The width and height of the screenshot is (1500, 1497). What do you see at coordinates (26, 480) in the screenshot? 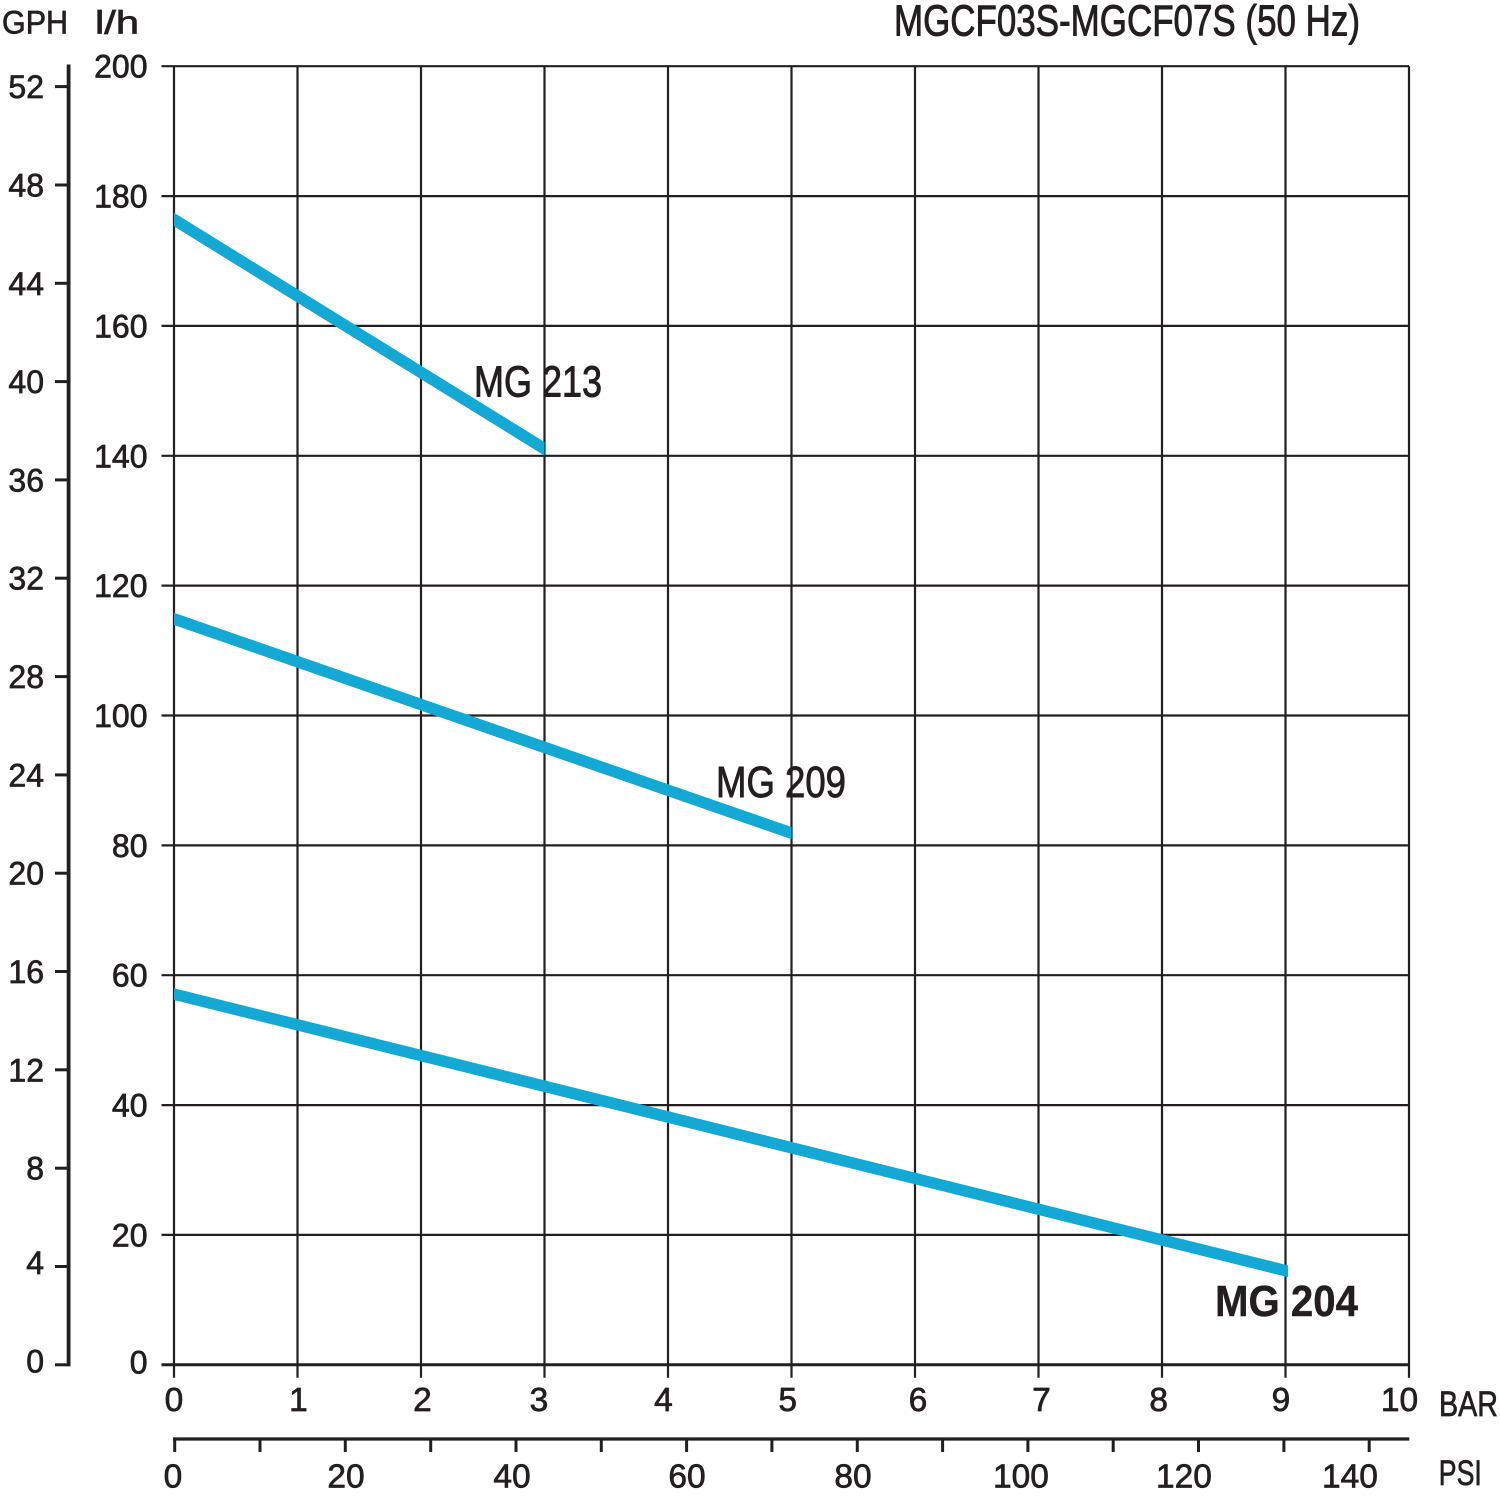
I see `svg-text: 36` at bounding box center [26, 480].